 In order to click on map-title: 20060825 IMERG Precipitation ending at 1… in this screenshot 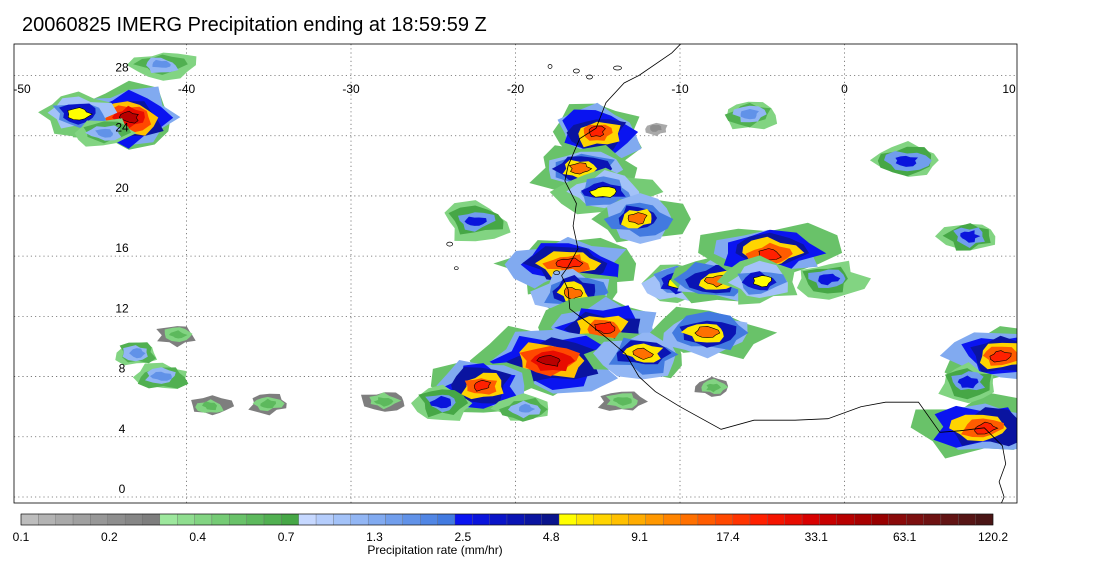, I will do `click(254, 25)`.